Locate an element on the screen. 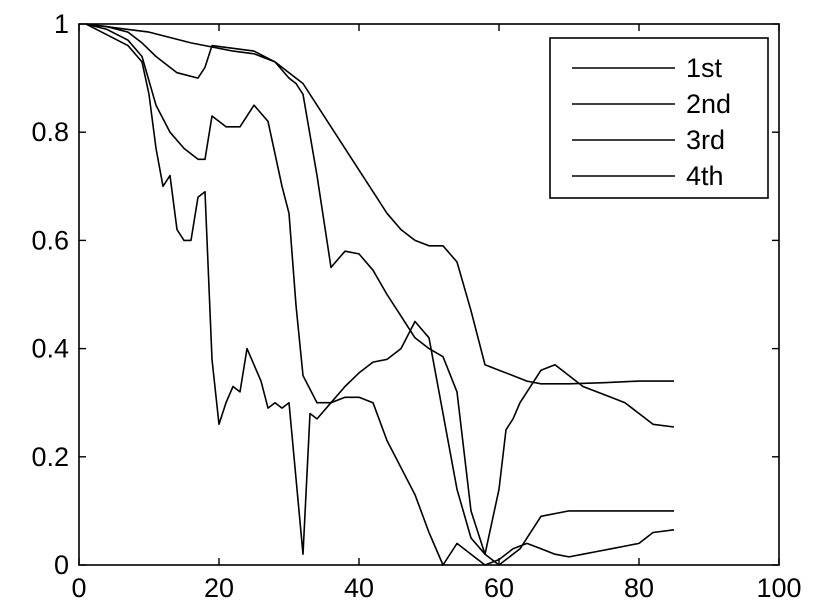  y-tick-label: 0.8 is located at coordinates (50, 132).